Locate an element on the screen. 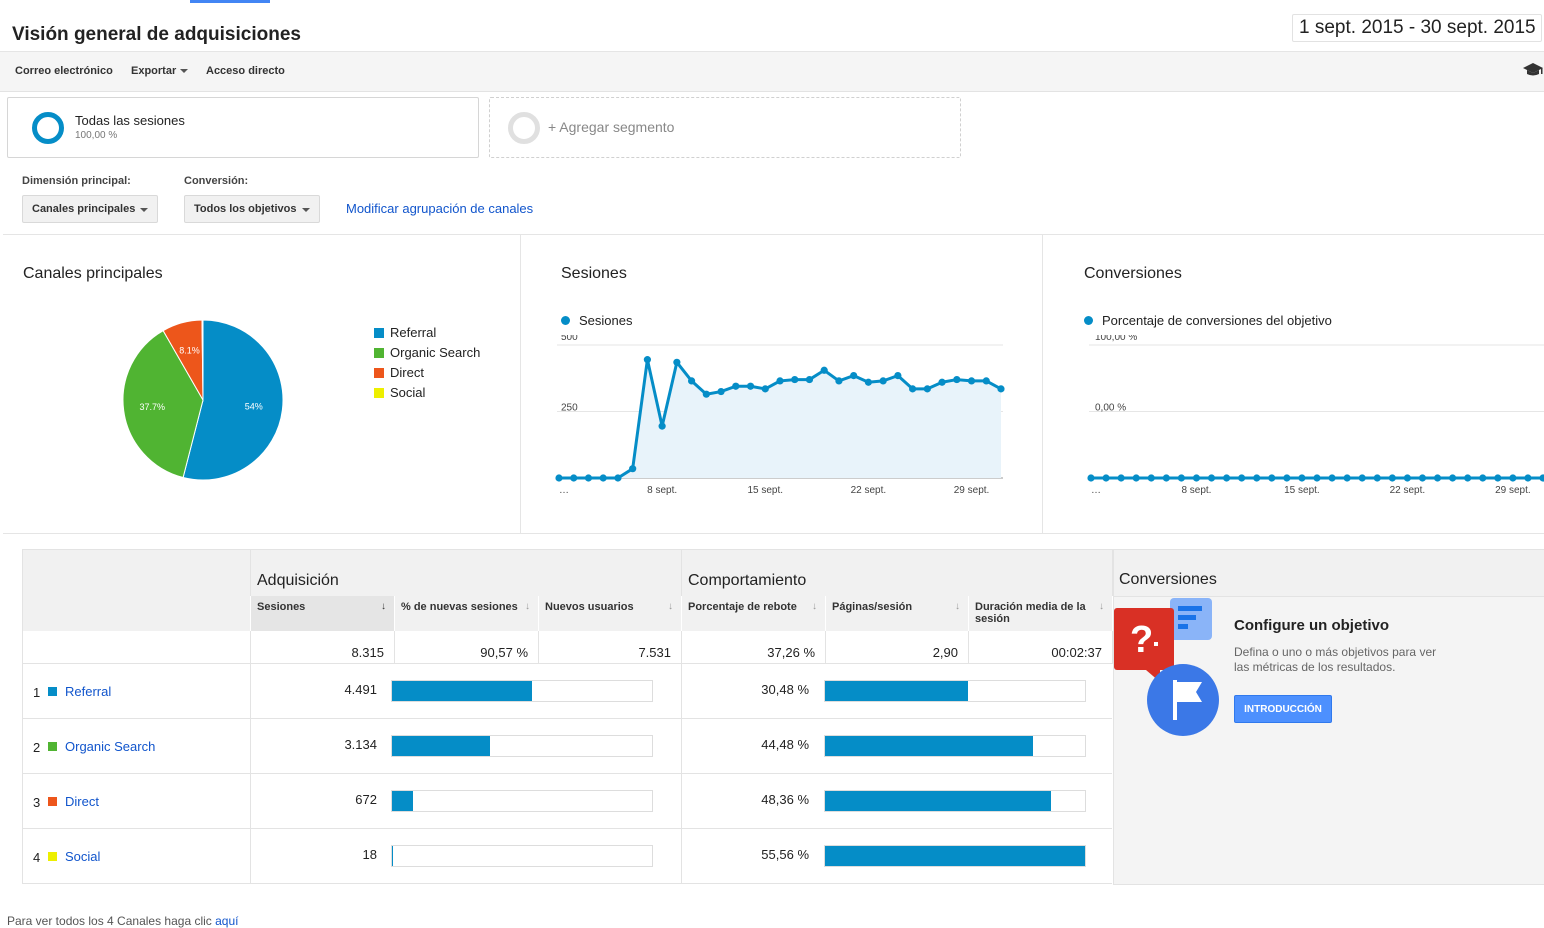 This screenshot has width=1544, height=928. new-sessions-column-header: % de nuevas sesiones ↓ is located at coordinates (467, 613).